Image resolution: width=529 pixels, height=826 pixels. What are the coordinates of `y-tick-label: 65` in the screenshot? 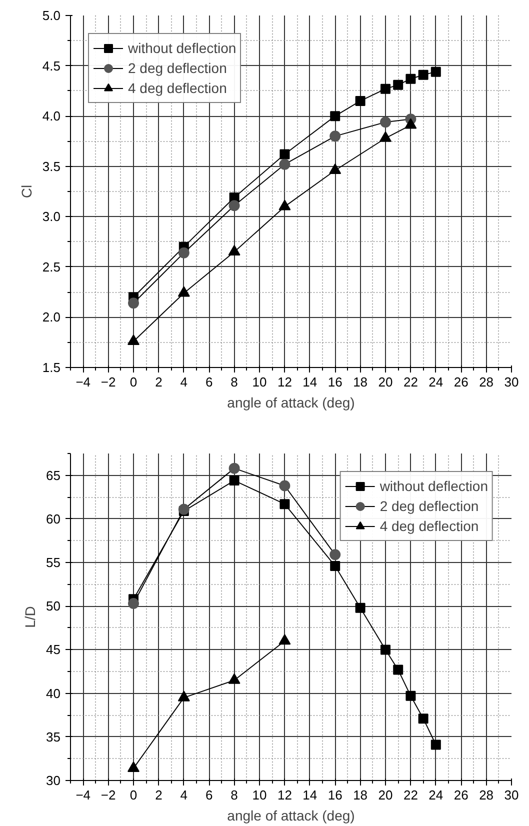 It's located at (53, 475).